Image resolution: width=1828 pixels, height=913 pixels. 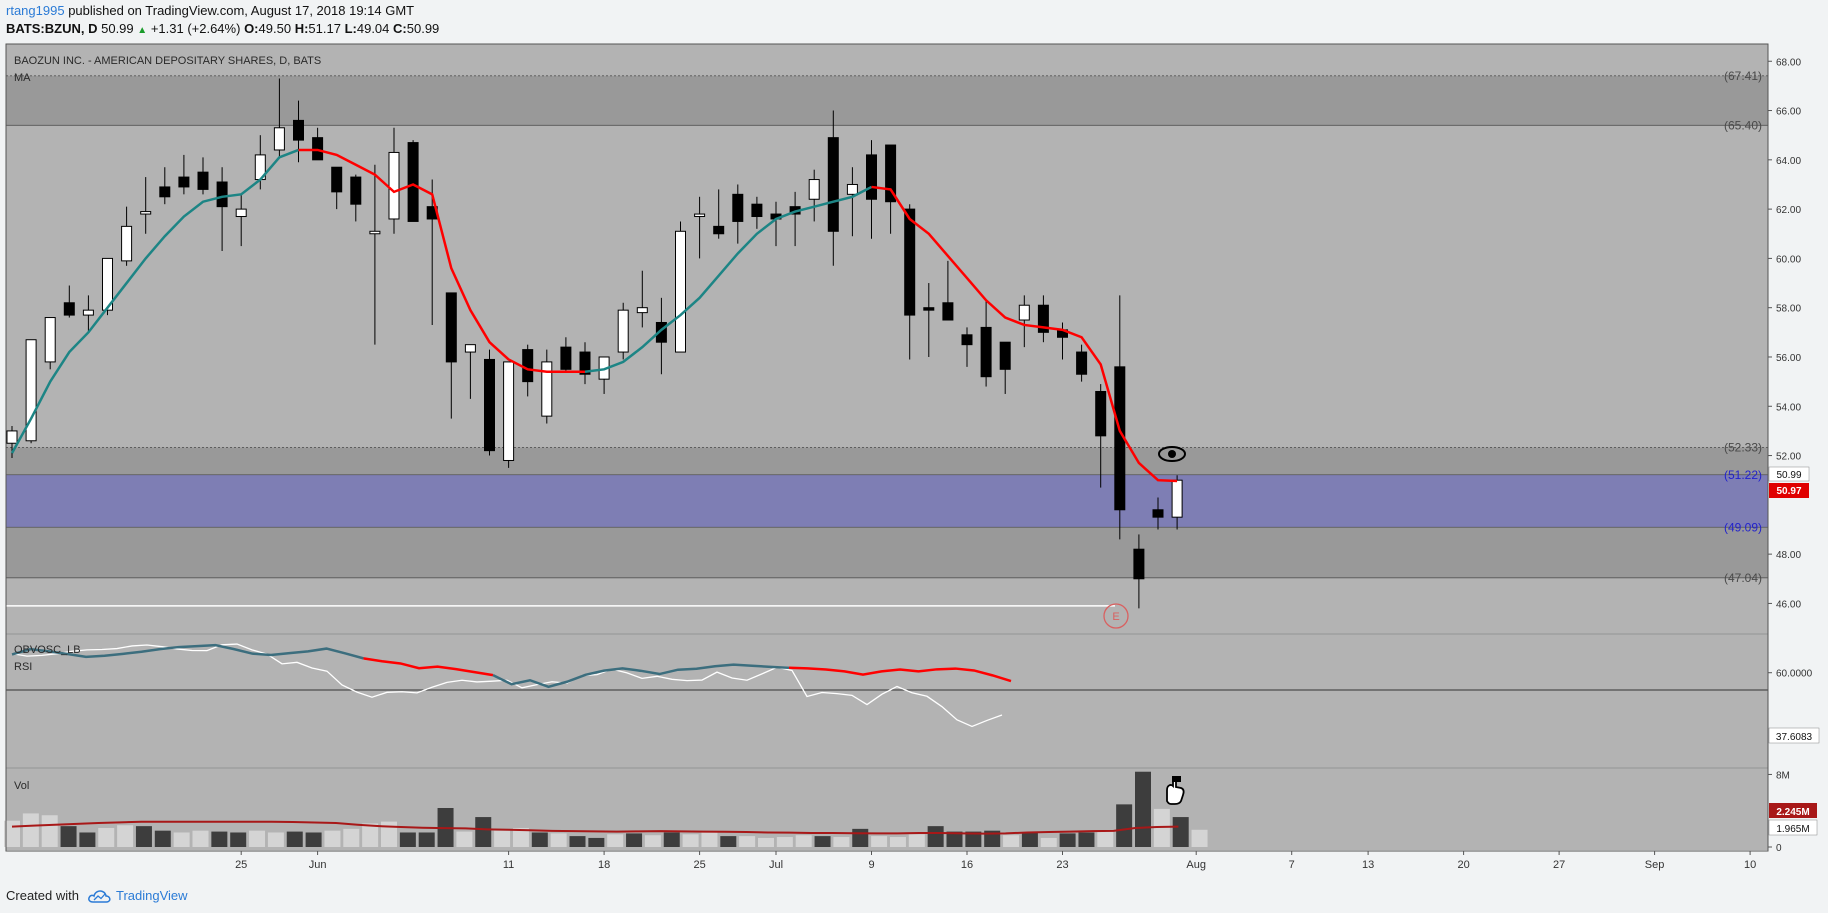 I want to click on hand-pointer-icon, so click(x=1175, y=790).